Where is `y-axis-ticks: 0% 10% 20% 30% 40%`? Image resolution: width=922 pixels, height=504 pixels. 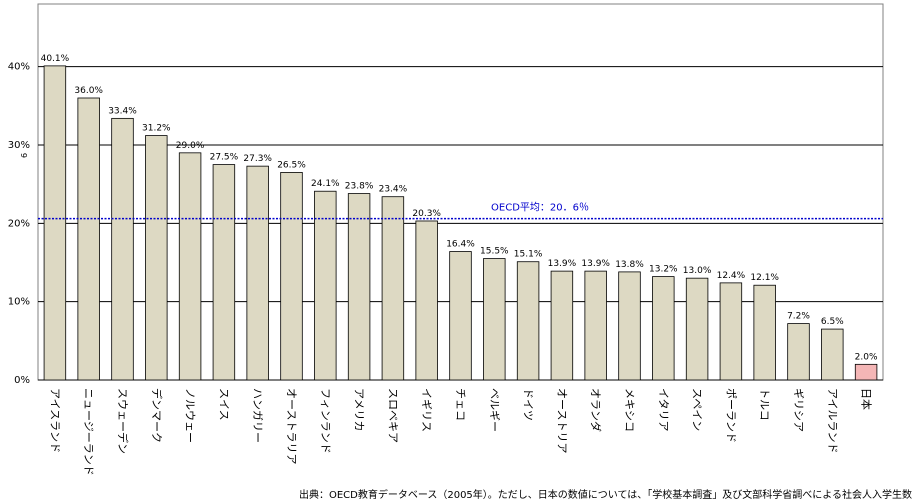
y-axis-ticks: 0% 10% 20% 30% 40% is located at coordinates (19, 224).